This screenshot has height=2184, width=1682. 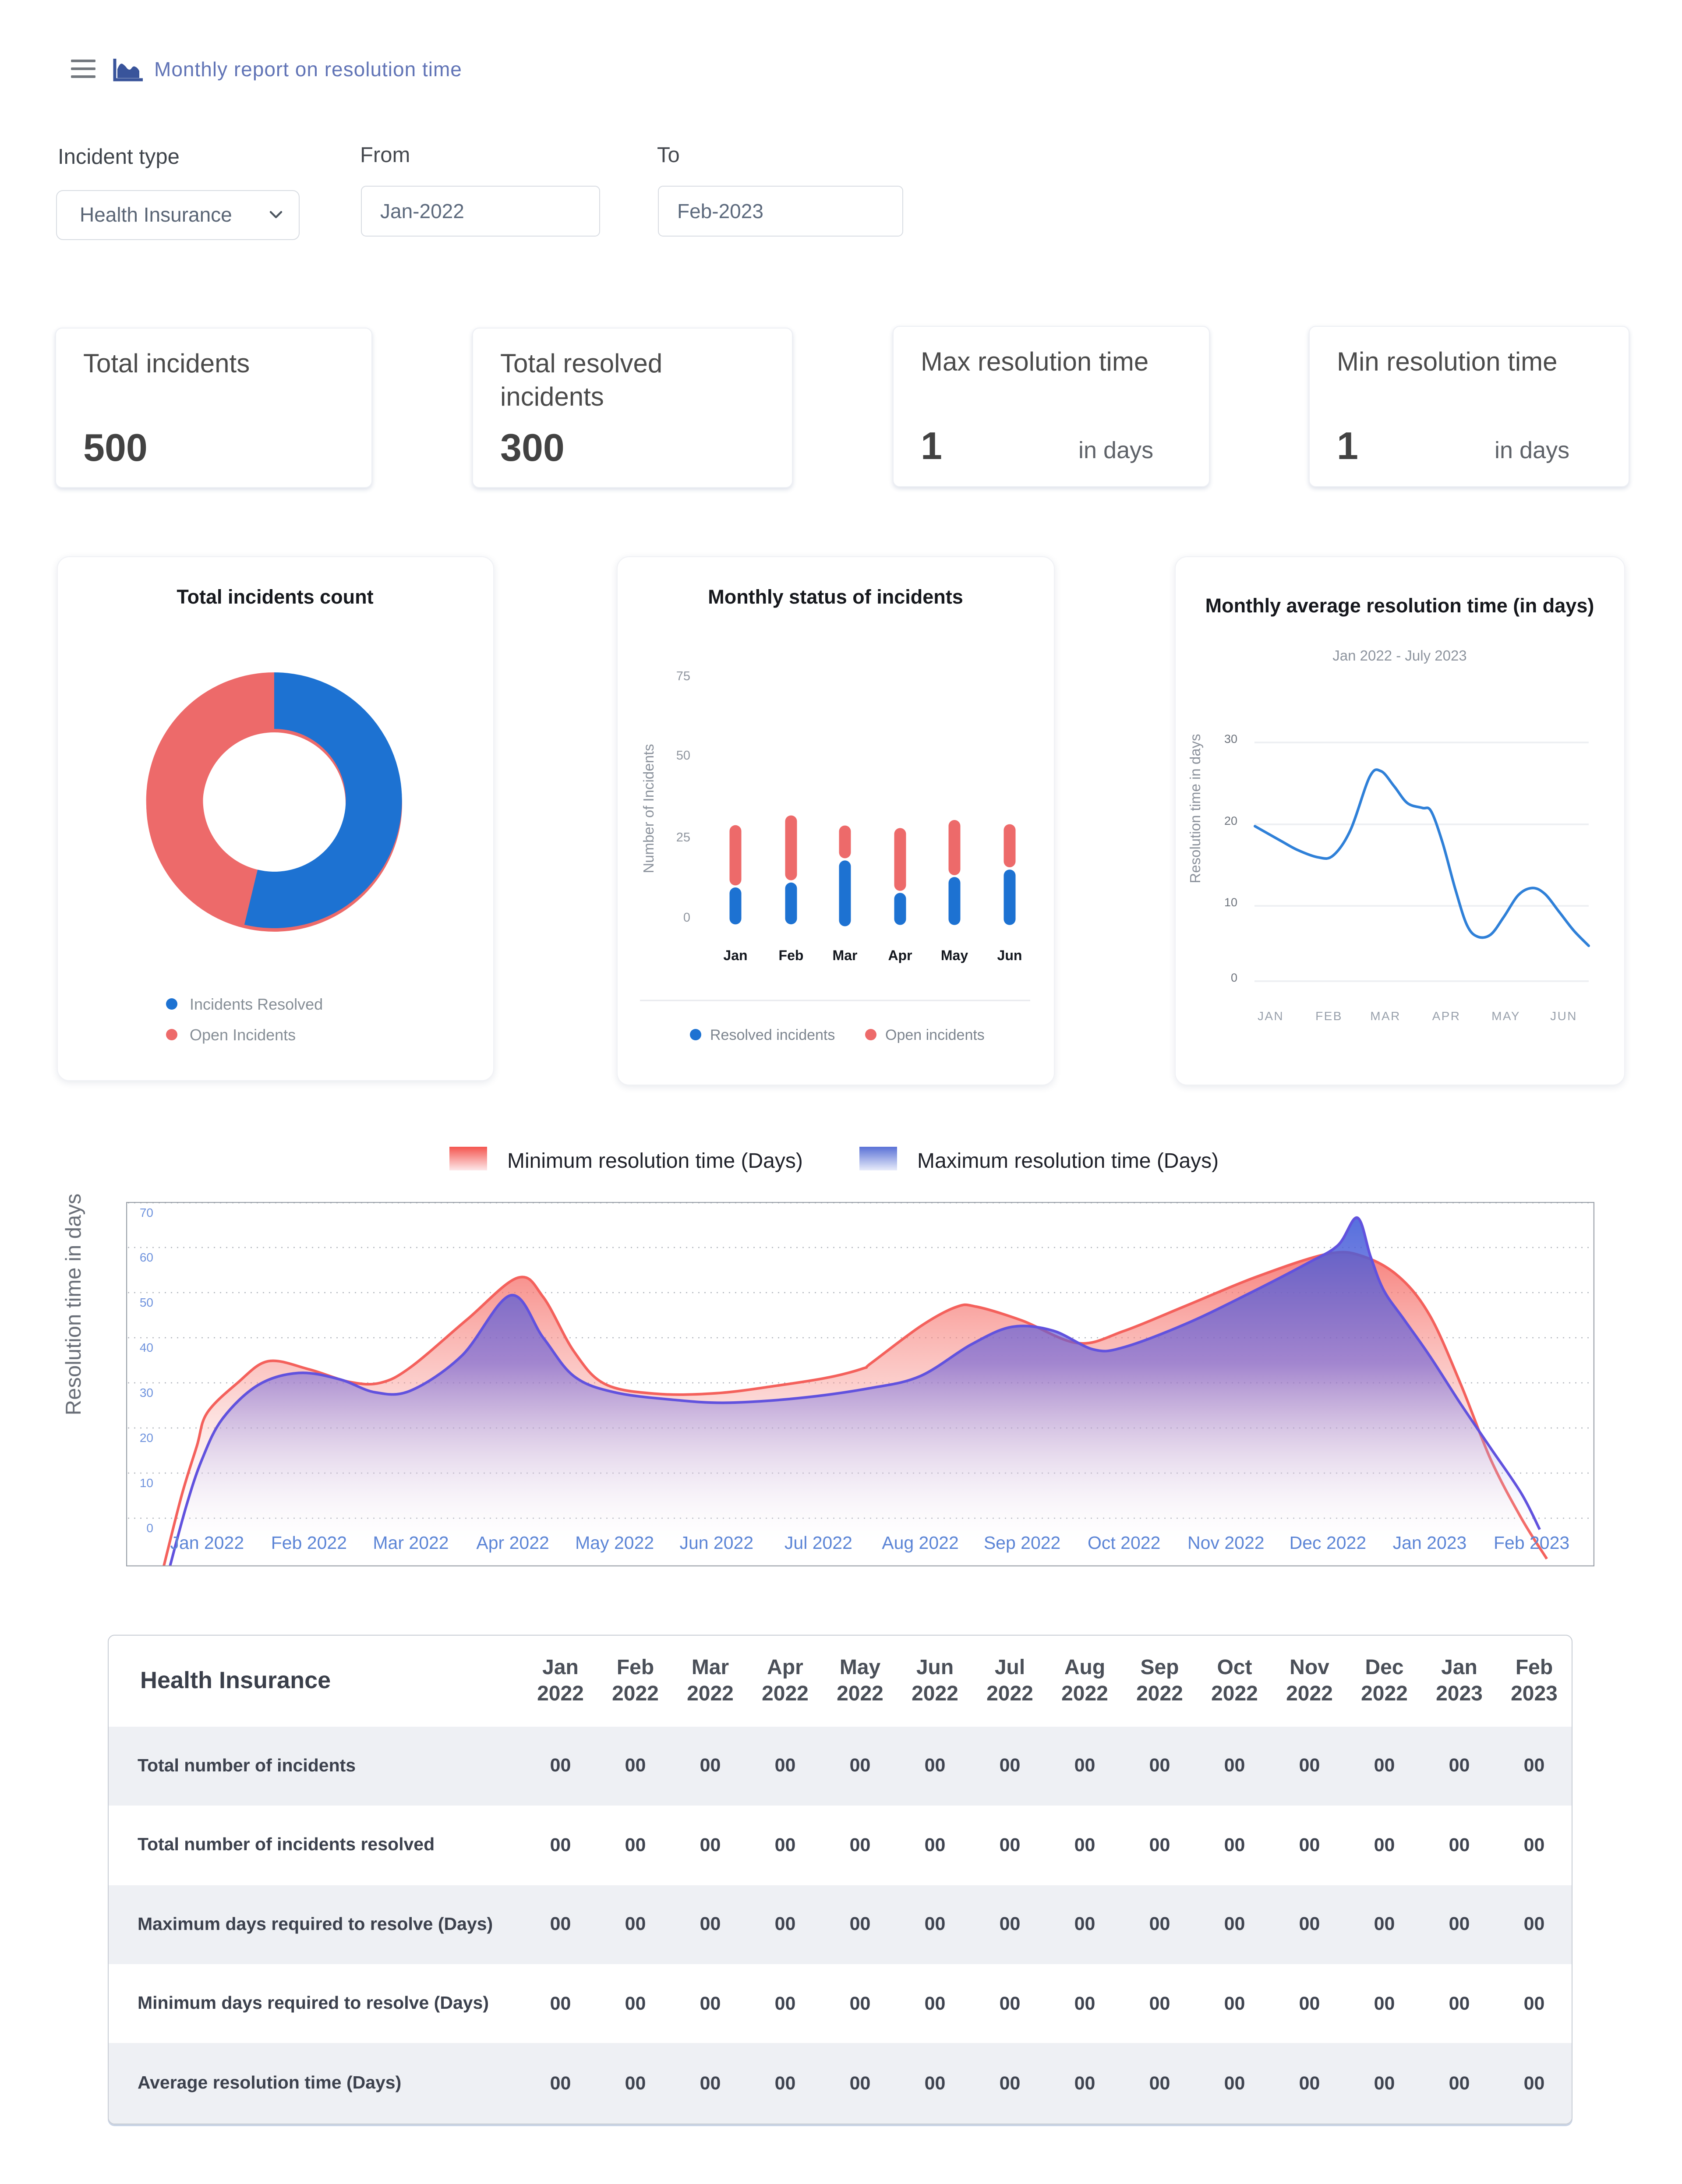 I want to click on svg-text: Jan, so click(x=735, y=955).